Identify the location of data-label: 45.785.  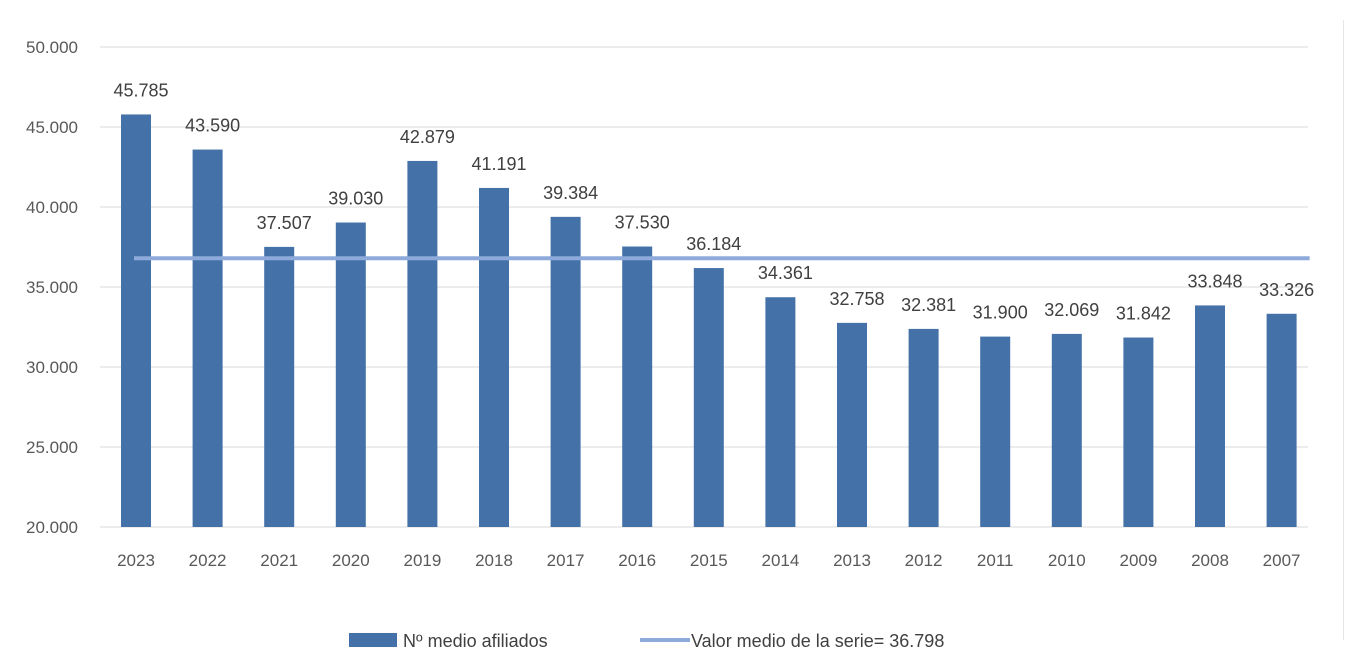
(140, 90).